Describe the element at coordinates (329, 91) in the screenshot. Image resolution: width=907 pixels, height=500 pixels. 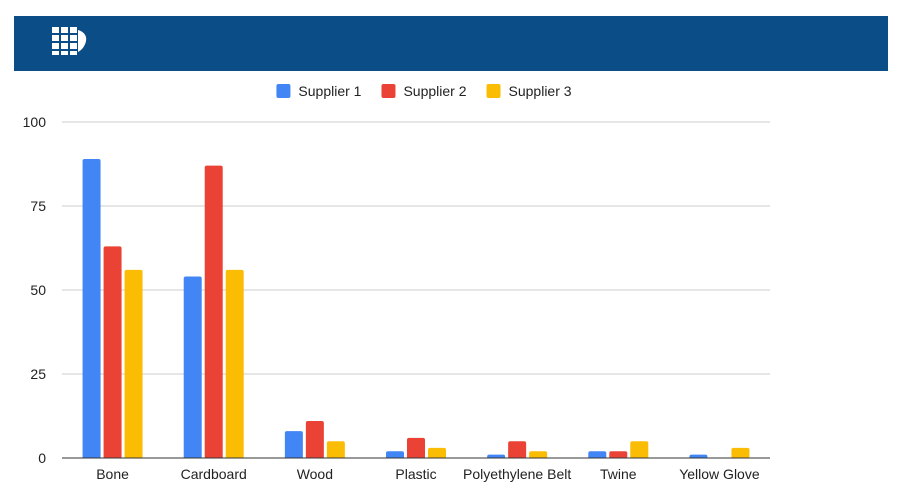
I see `legend-label: Supplier 1` at that location.